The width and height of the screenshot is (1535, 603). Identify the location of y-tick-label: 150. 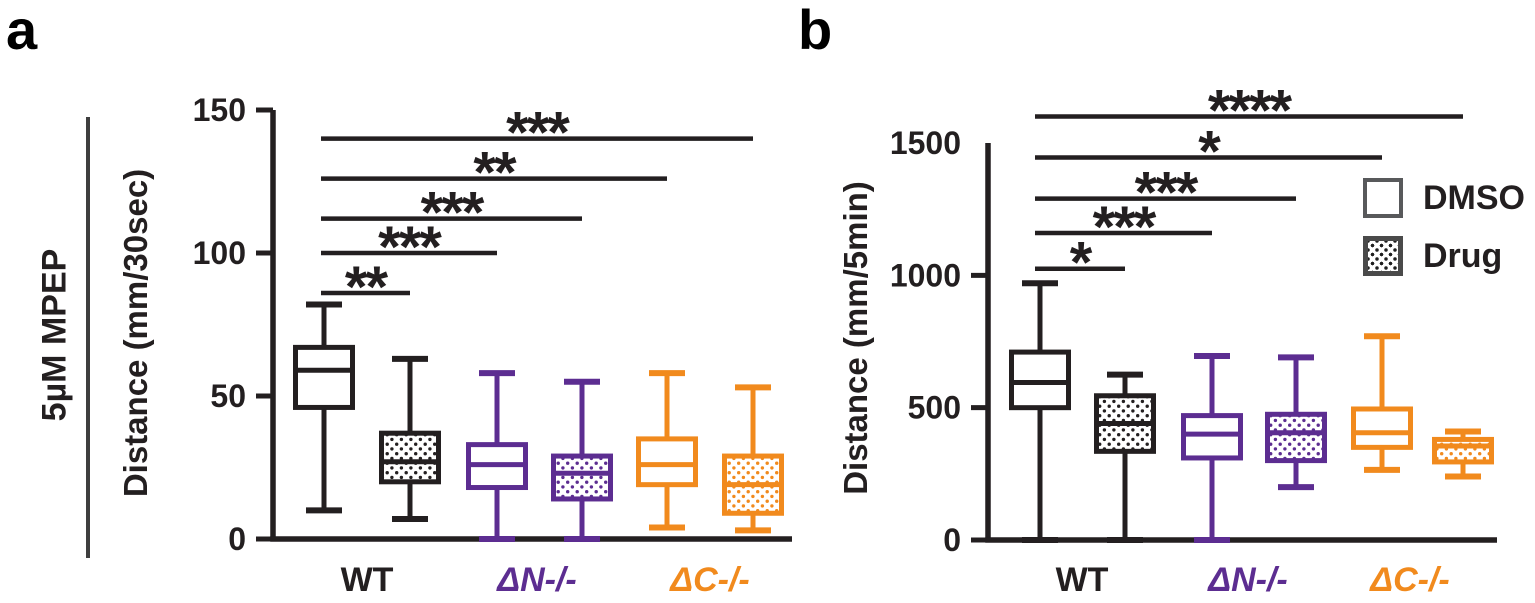
(219, 110).